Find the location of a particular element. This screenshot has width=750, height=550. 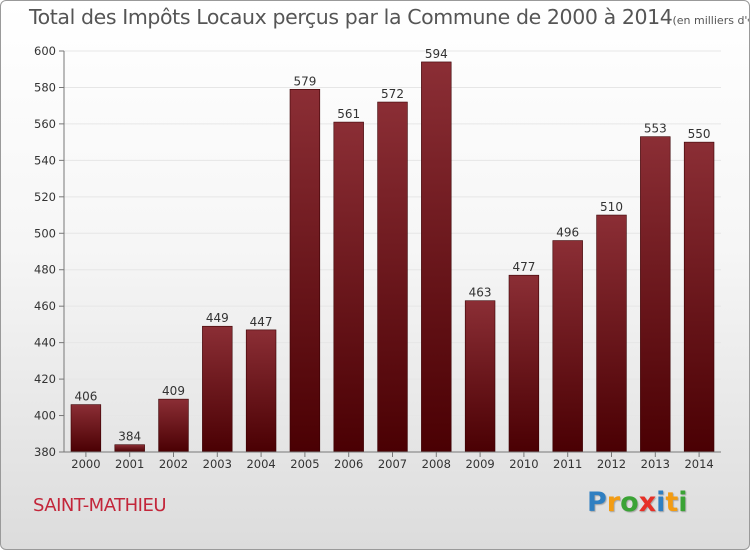

x-tick-label-2008: 2008 is located at coordinates (436, 464).